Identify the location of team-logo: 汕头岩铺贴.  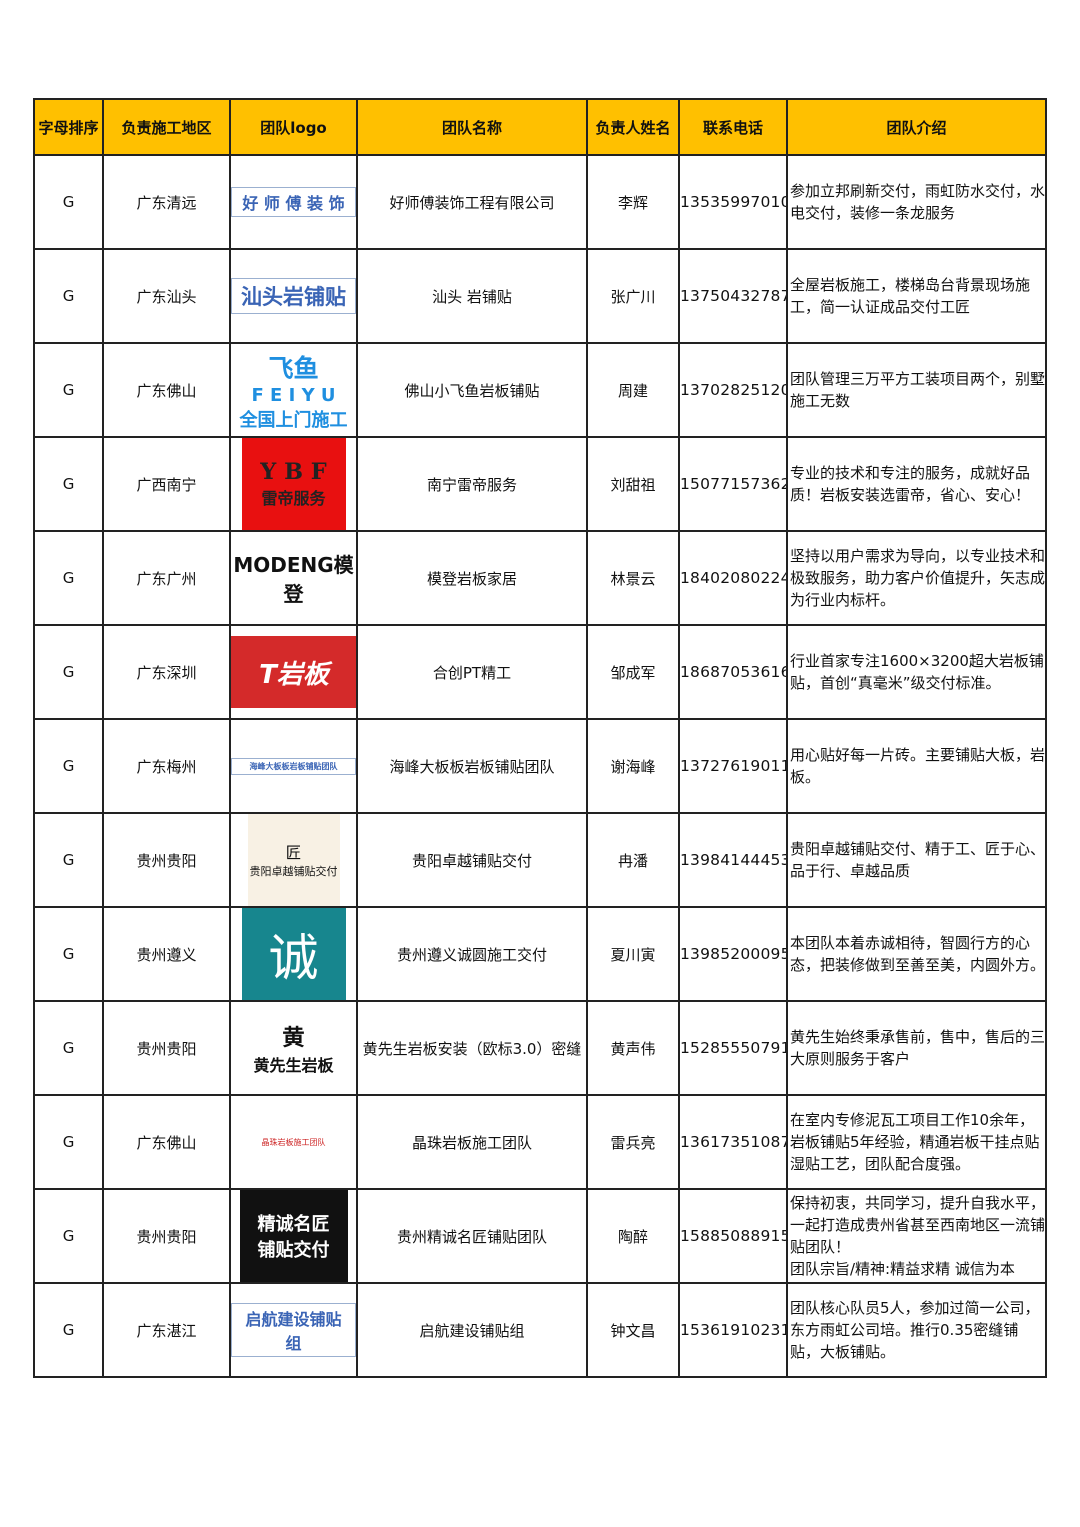
(293, 296).